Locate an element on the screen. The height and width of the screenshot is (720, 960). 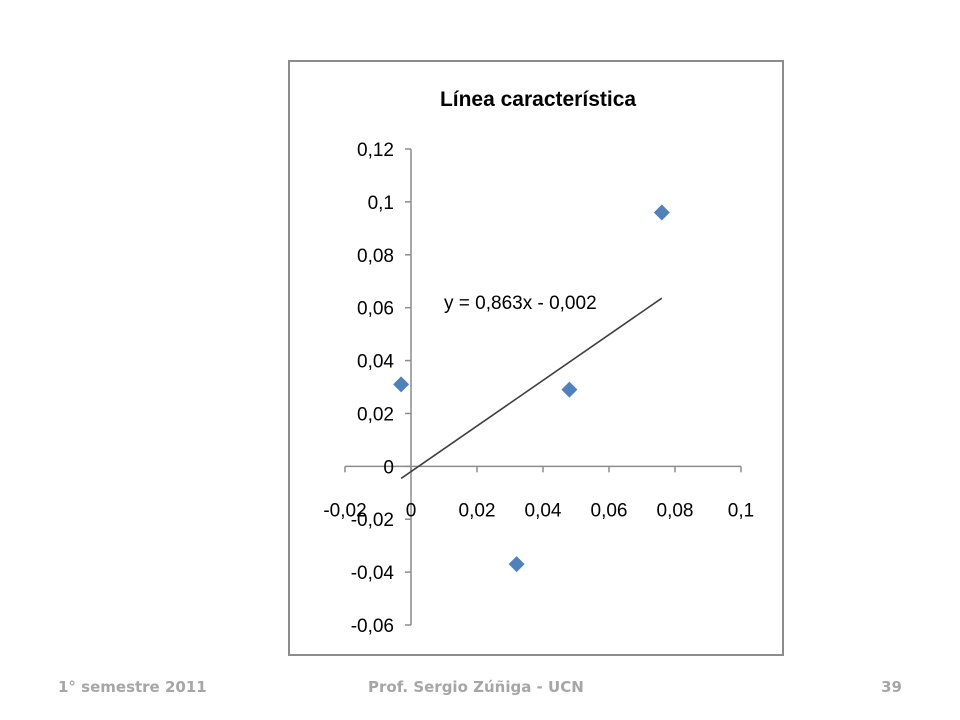
x-tick-label: 0,1 is located at coordinates (741, 510).